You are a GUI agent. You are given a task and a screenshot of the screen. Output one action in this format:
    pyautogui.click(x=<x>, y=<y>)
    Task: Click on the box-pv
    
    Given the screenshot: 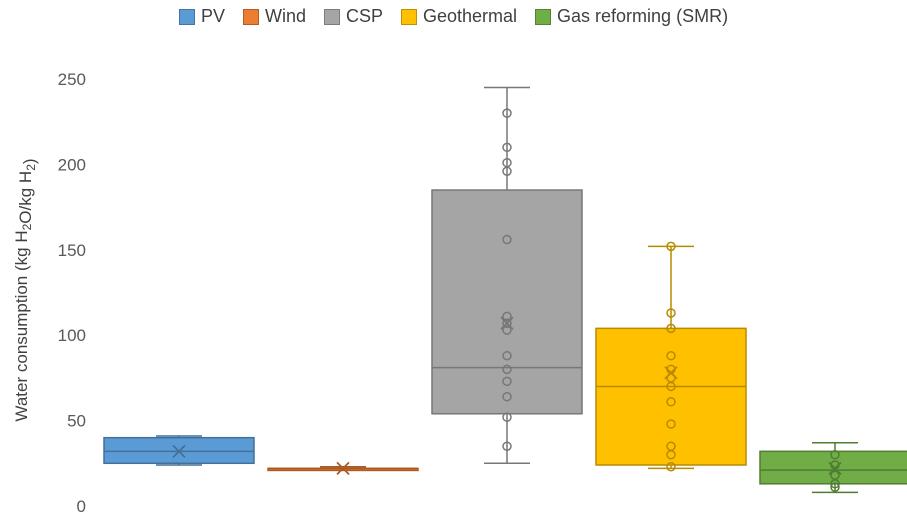 What is the action you would take?
    pyautogui.click(x=179, y=450)
    